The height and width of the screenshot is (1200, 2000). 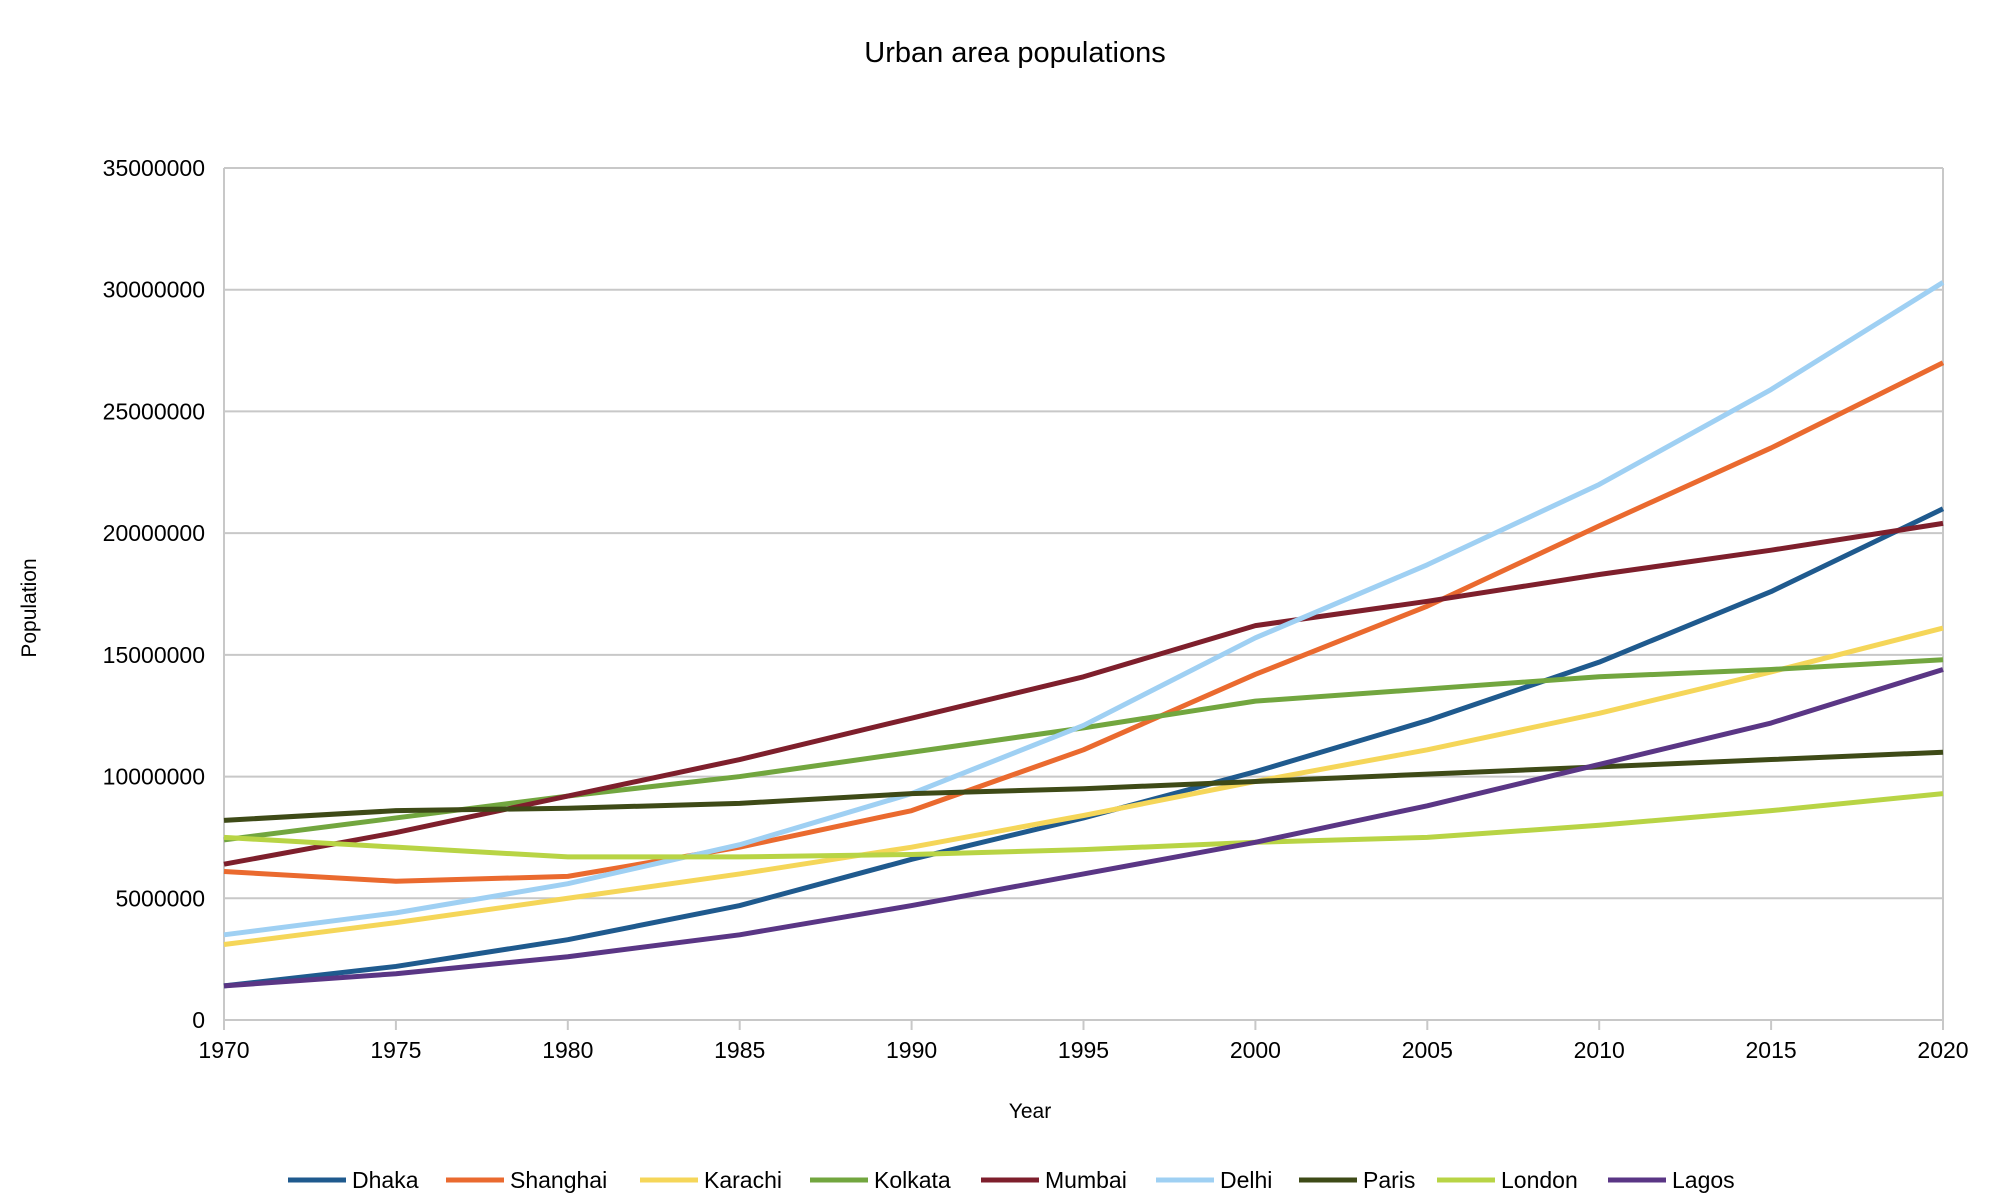 I want to click on legend-label: Lagos, so click(x=1703, y=1180).